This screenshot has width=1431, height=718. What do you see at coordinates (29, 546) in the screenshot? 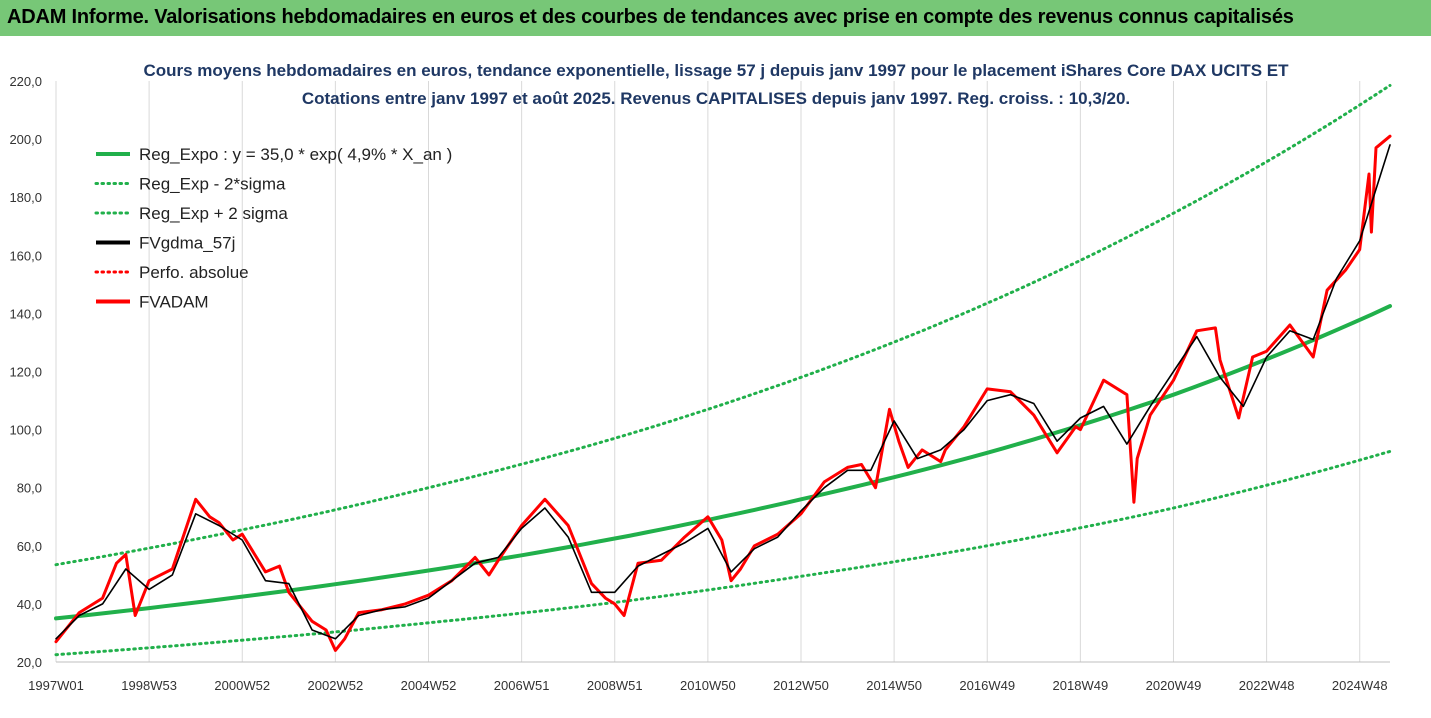
I see `y-tick-label: 60,0` at bounding box center [29, 546].